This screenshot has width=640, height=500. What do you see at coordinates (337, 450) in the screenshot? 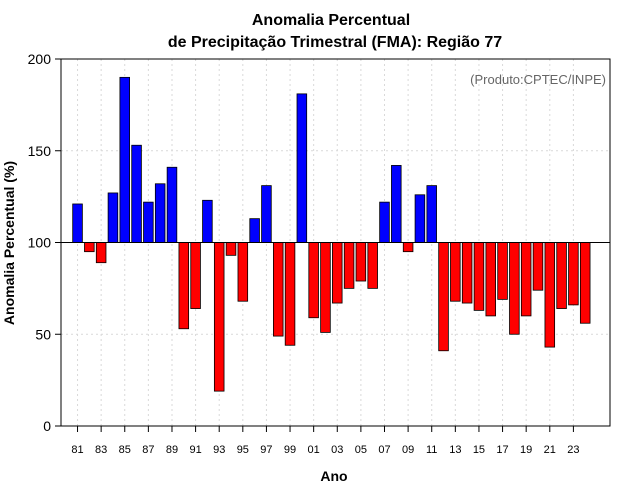
I see `xtick-label: 03` at bounding box center [337, 450].